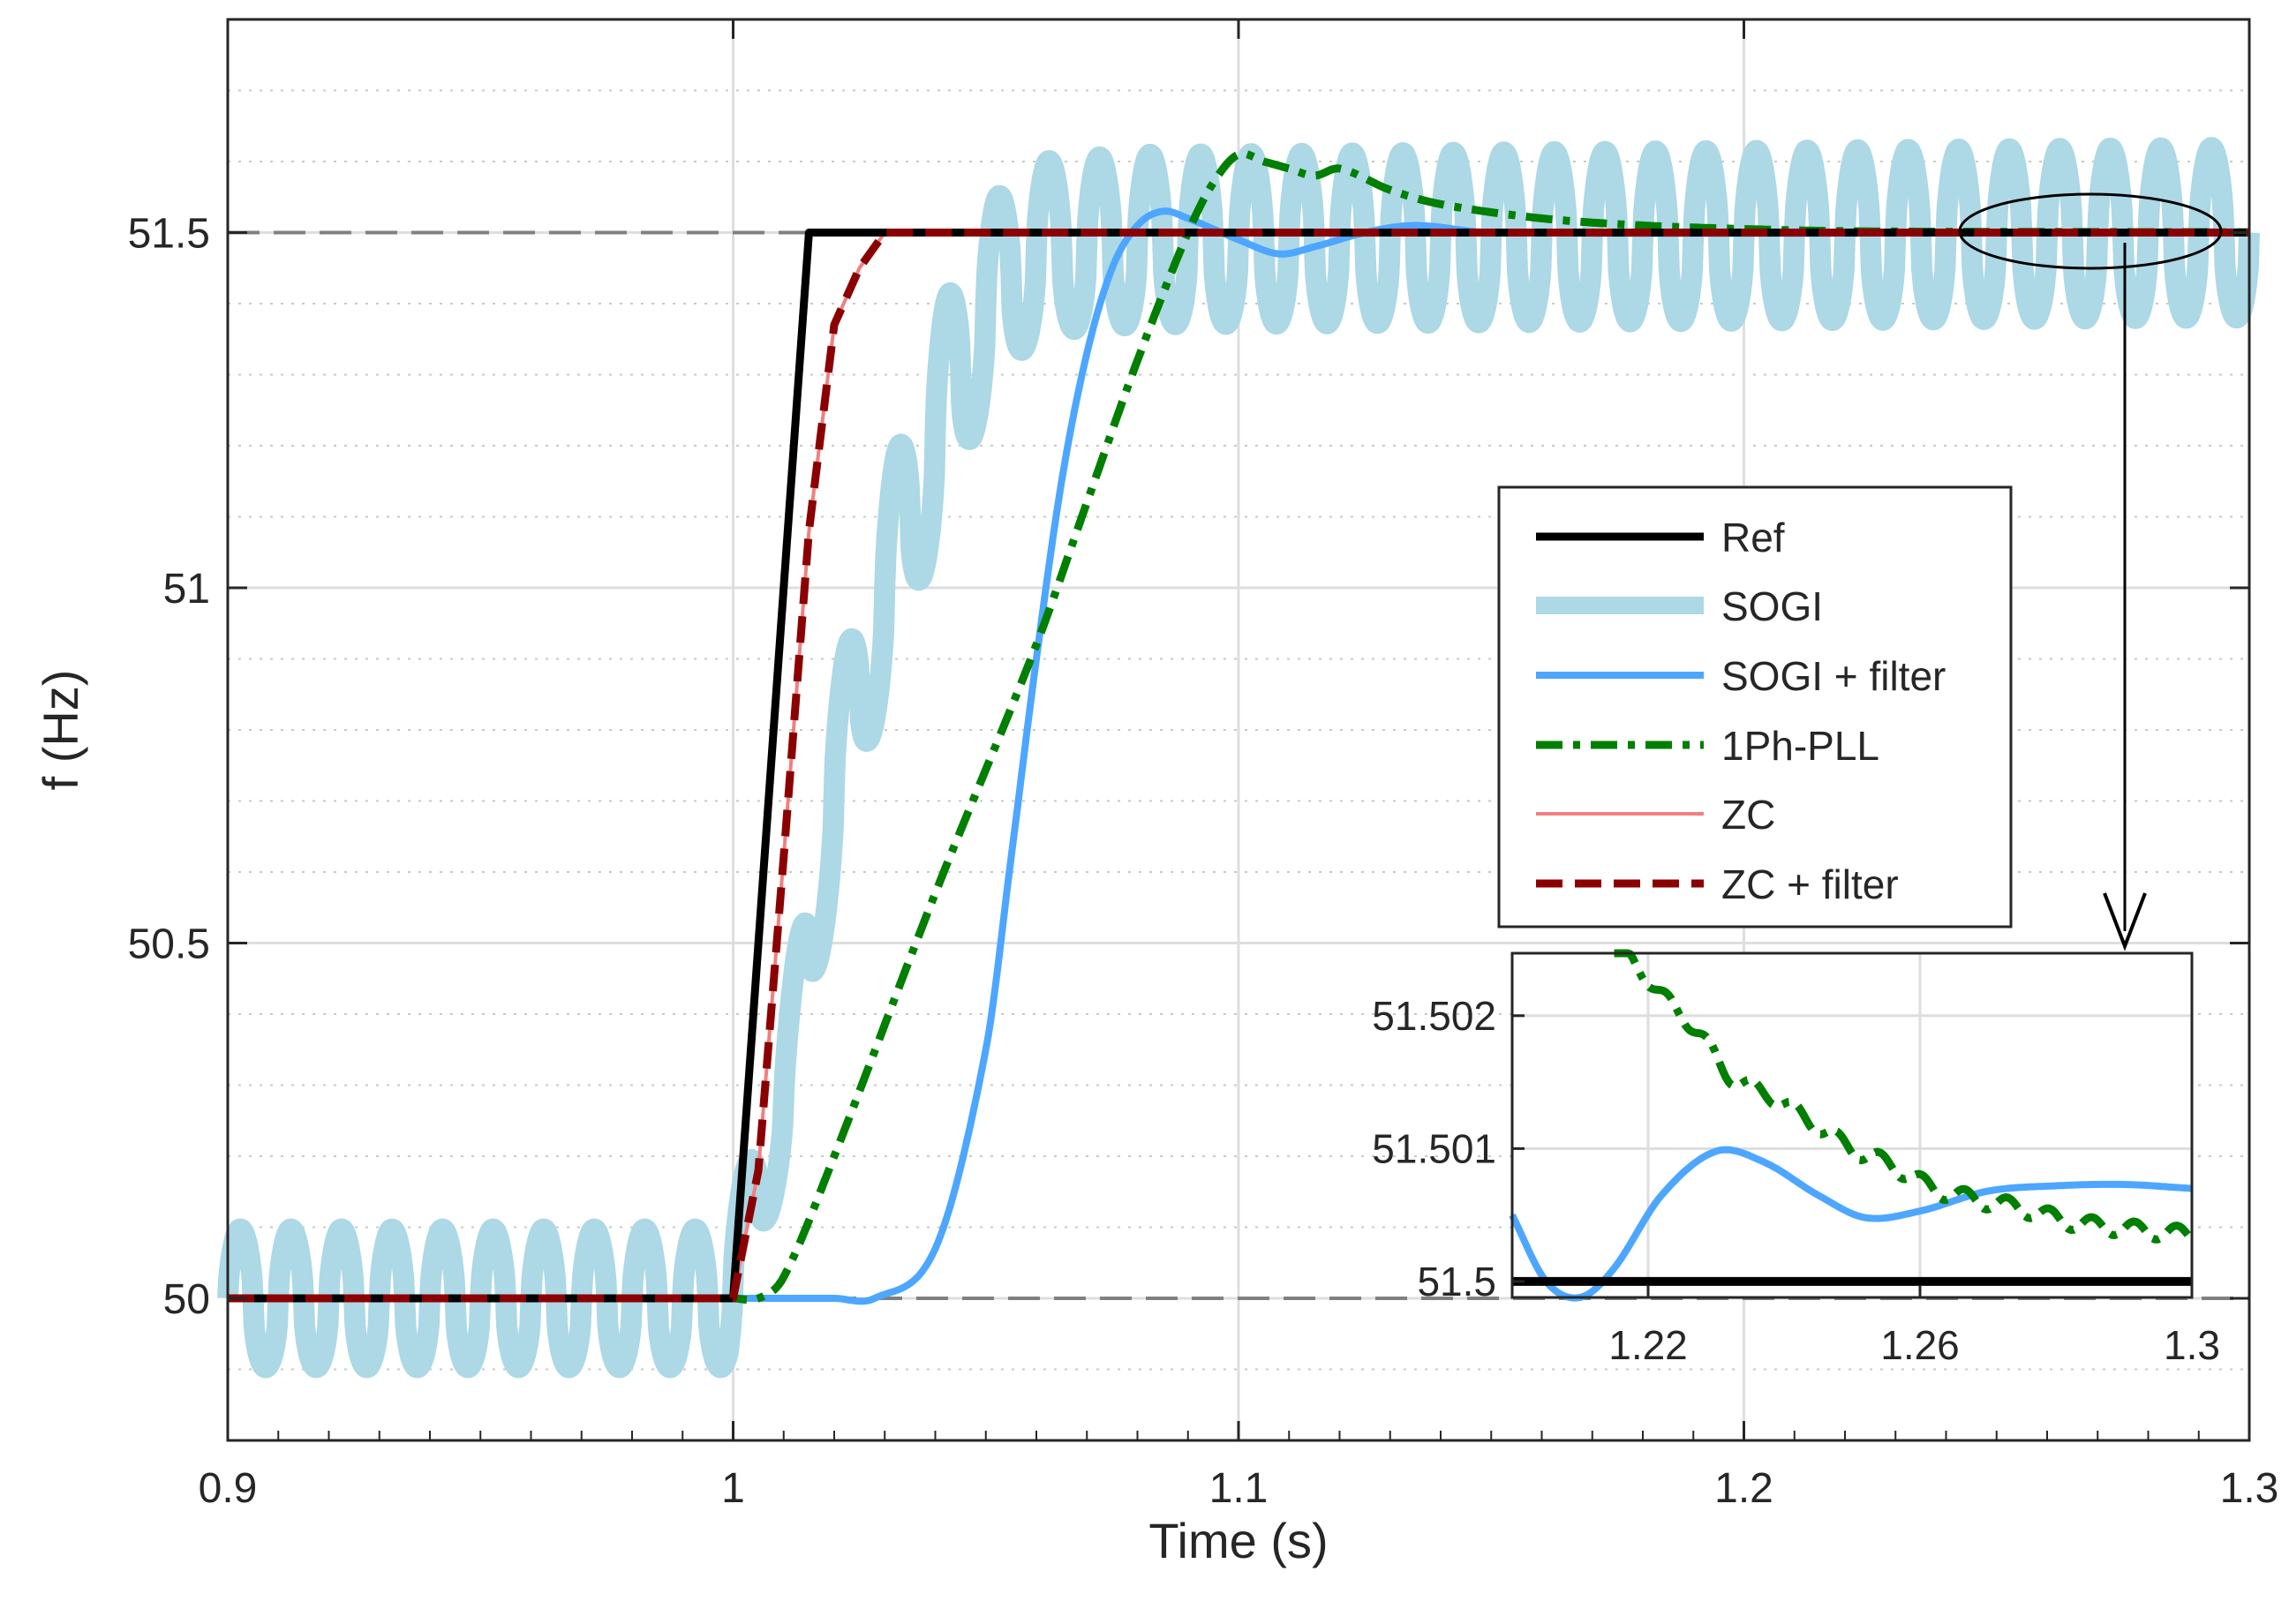 The height and width of the screenshot is (1624, 2289). I want to click on inset-line-sogi-filter, so click(1851, 1224).